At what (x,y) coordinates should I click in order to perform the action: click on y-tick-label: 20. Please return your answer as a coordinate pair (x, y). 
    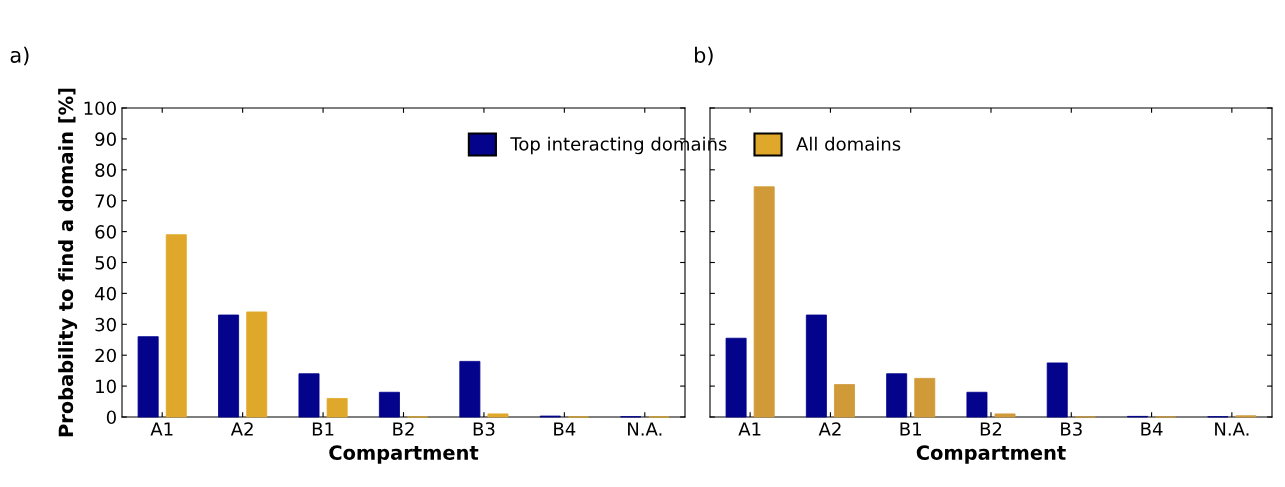
    Looking at the image, I should click on (105, 355).